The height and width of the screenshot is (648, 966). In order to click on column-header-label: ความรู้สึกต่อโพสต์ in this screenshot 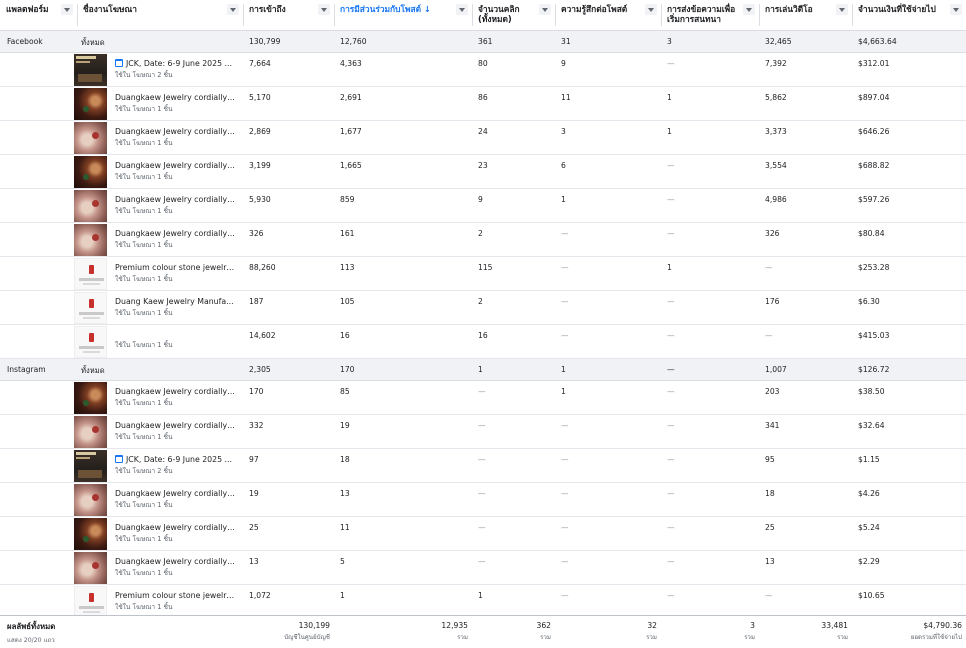, I will do `click(594, 9)`.